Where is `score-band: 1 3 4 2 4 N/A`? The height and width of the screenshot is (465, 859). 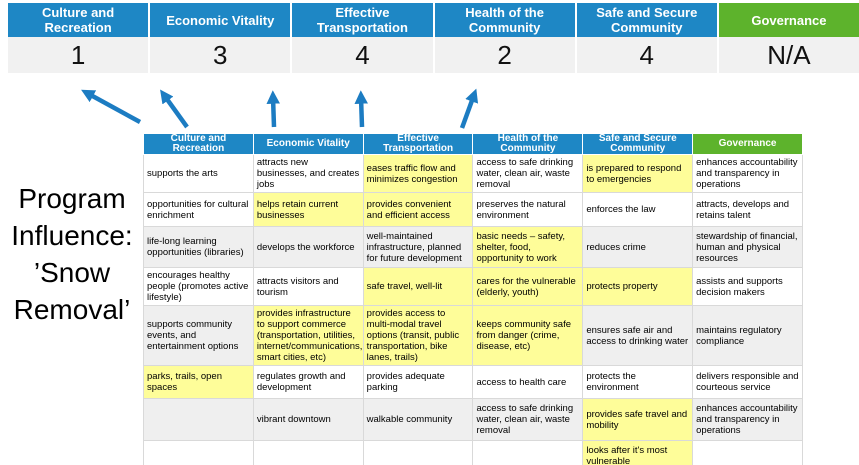
score-band: 1 3 4 2 4 N/A is located at coordinates (433, 55).